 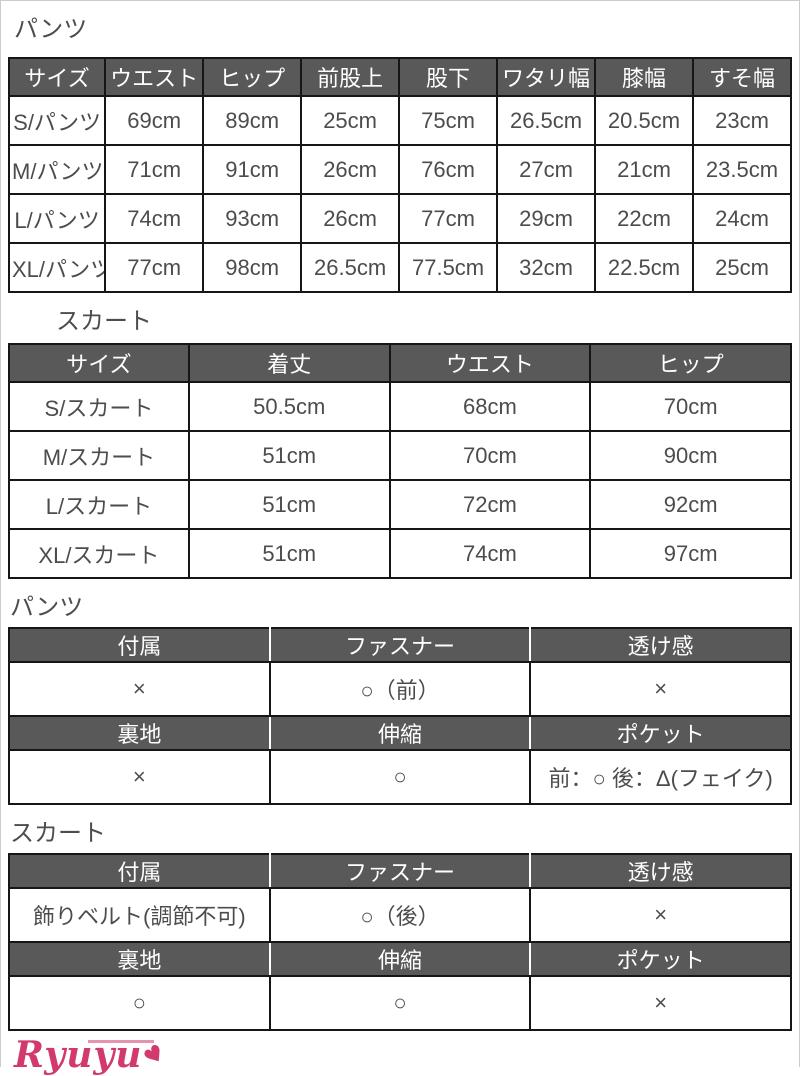 I want to click on size-cell: 75cm, so click(x=448, y=120).